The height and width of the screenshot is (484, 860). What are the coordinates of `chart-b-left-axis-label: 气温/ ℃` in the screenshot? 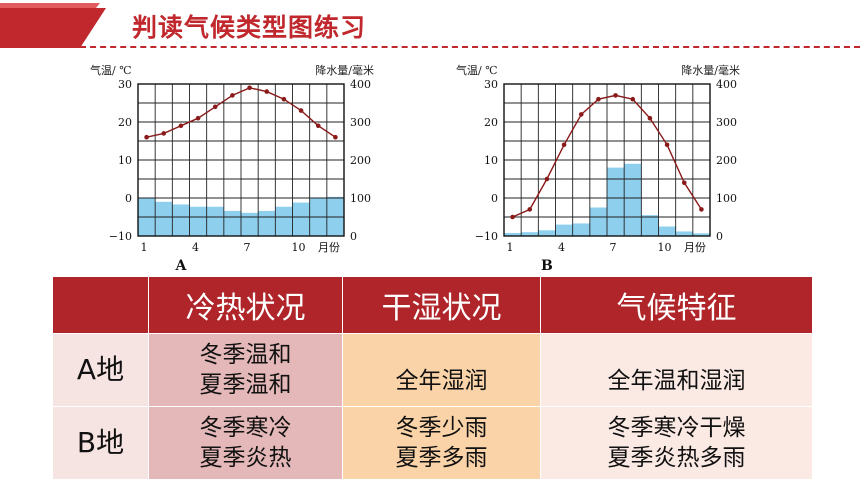 It's located at (477, 70).